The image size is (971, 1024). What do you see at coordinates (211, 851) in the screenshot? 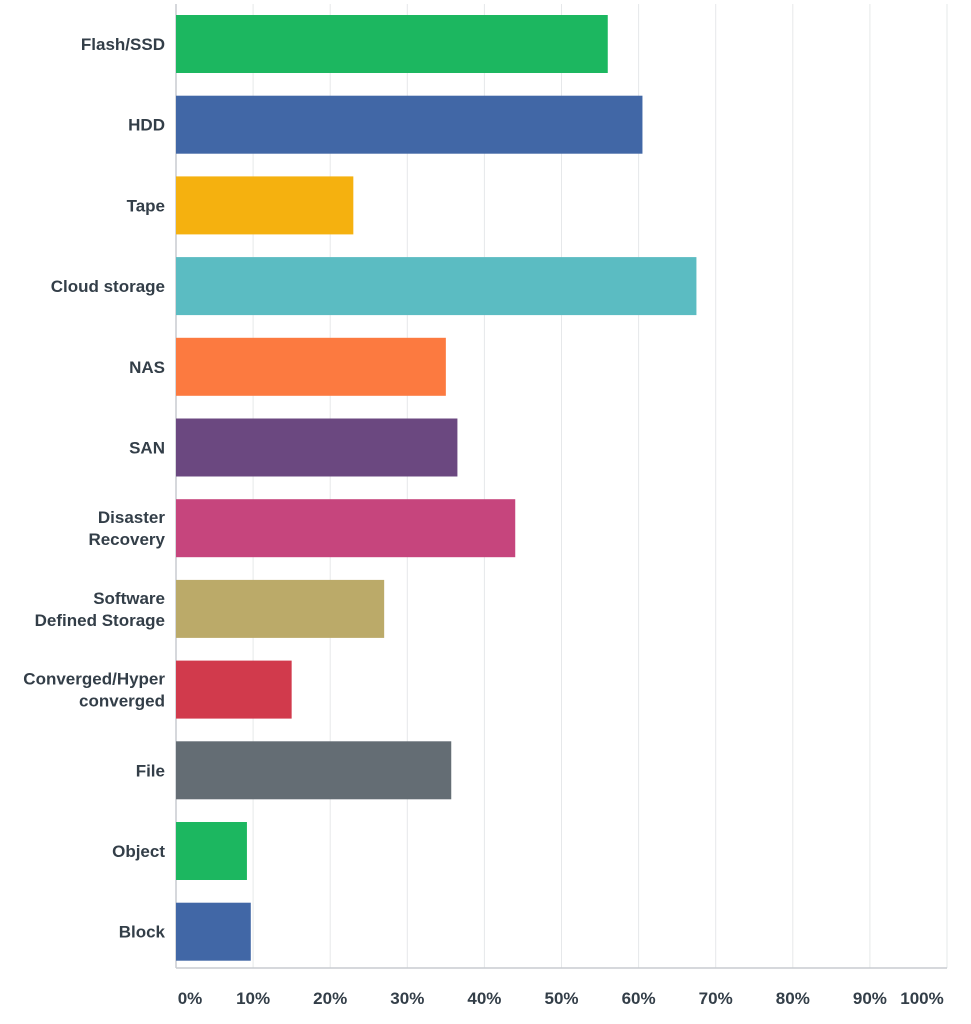
I see `bar-object` at bounding box center [211, 851].